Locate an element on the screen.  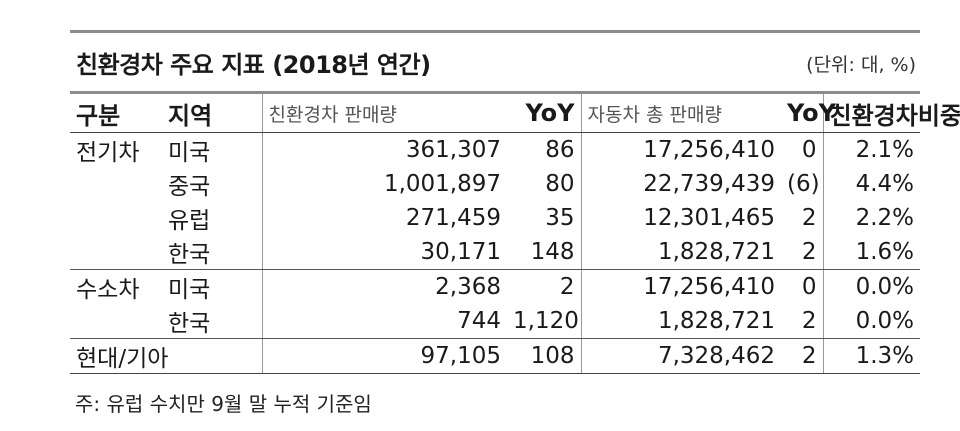
table-row: 중국 1,001,897 80 22,739,439 (6) 4.4% is located at coordinates (495, 184).